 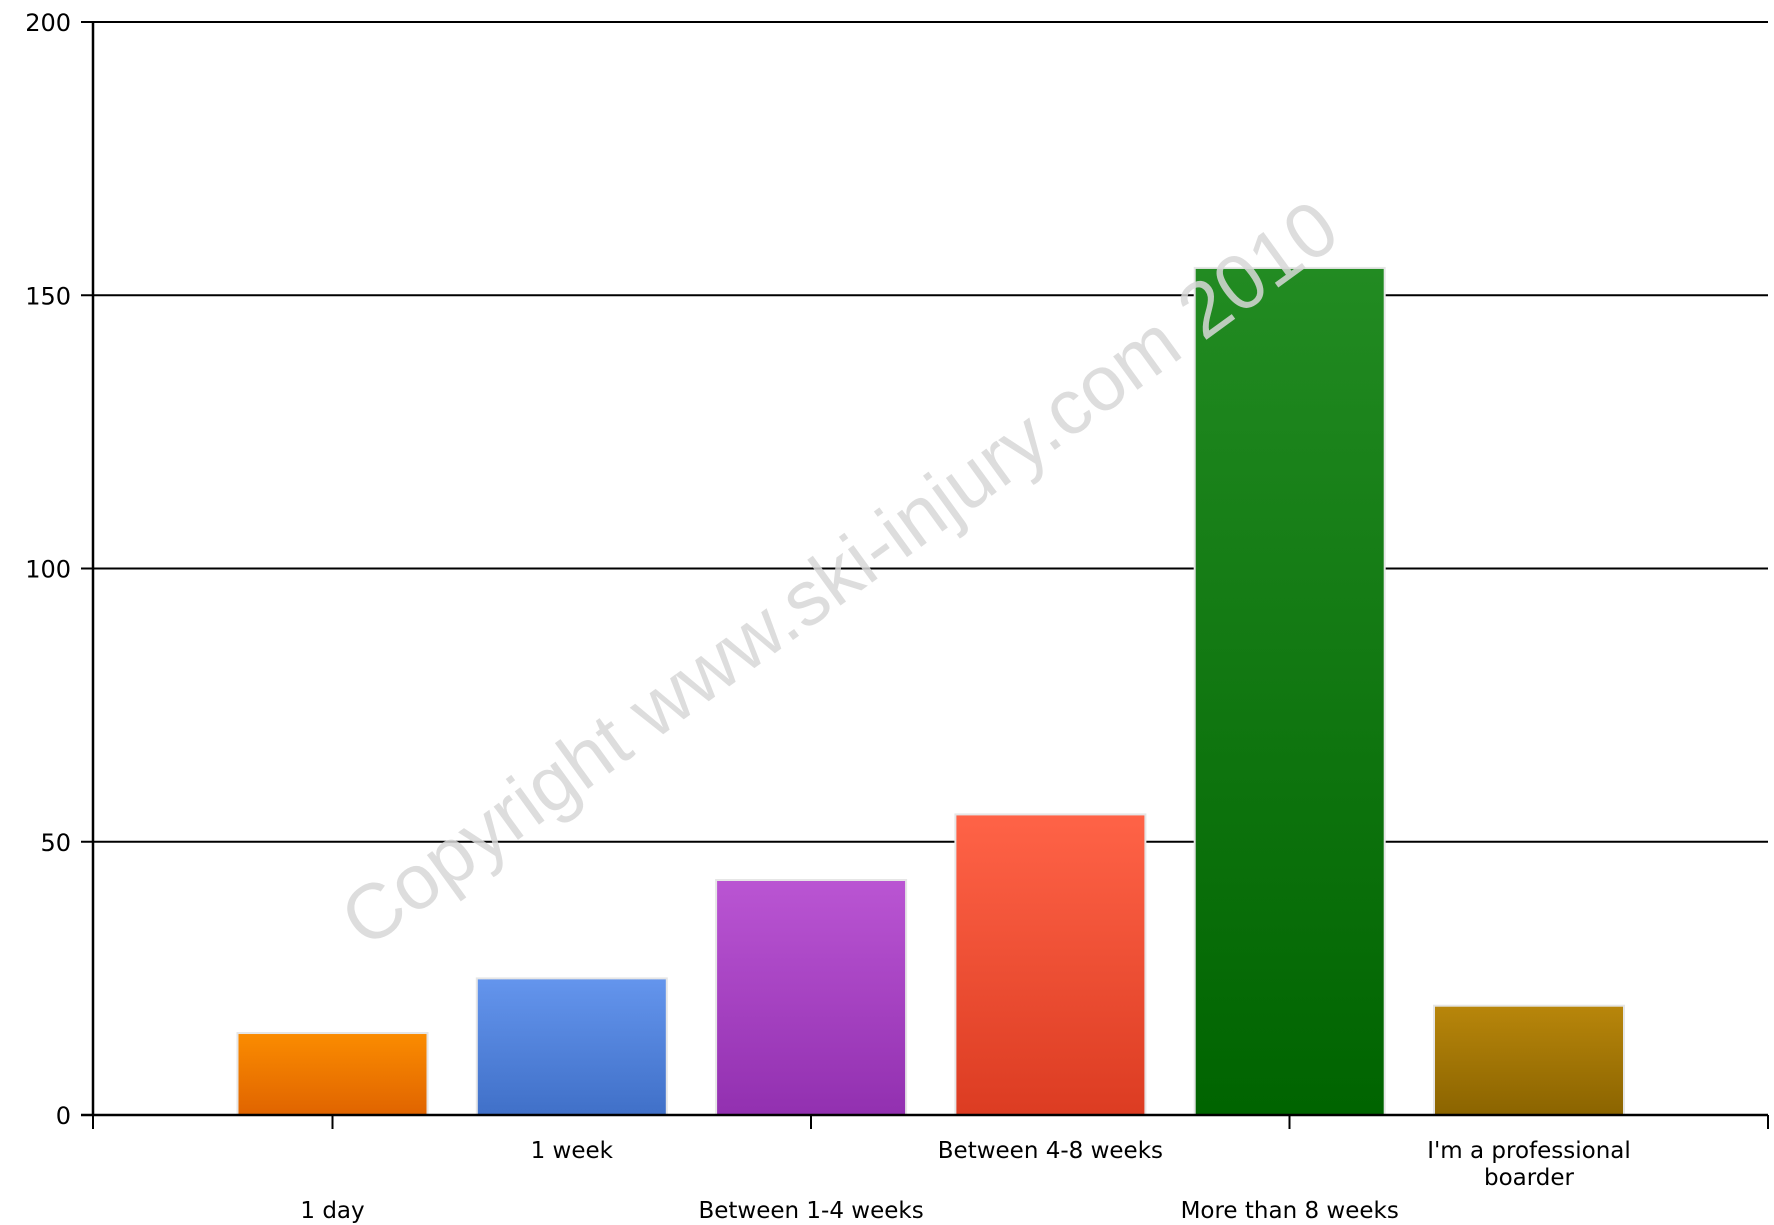 I want to click on x-tick-label: 1 day, so click(x=332, y=1211).